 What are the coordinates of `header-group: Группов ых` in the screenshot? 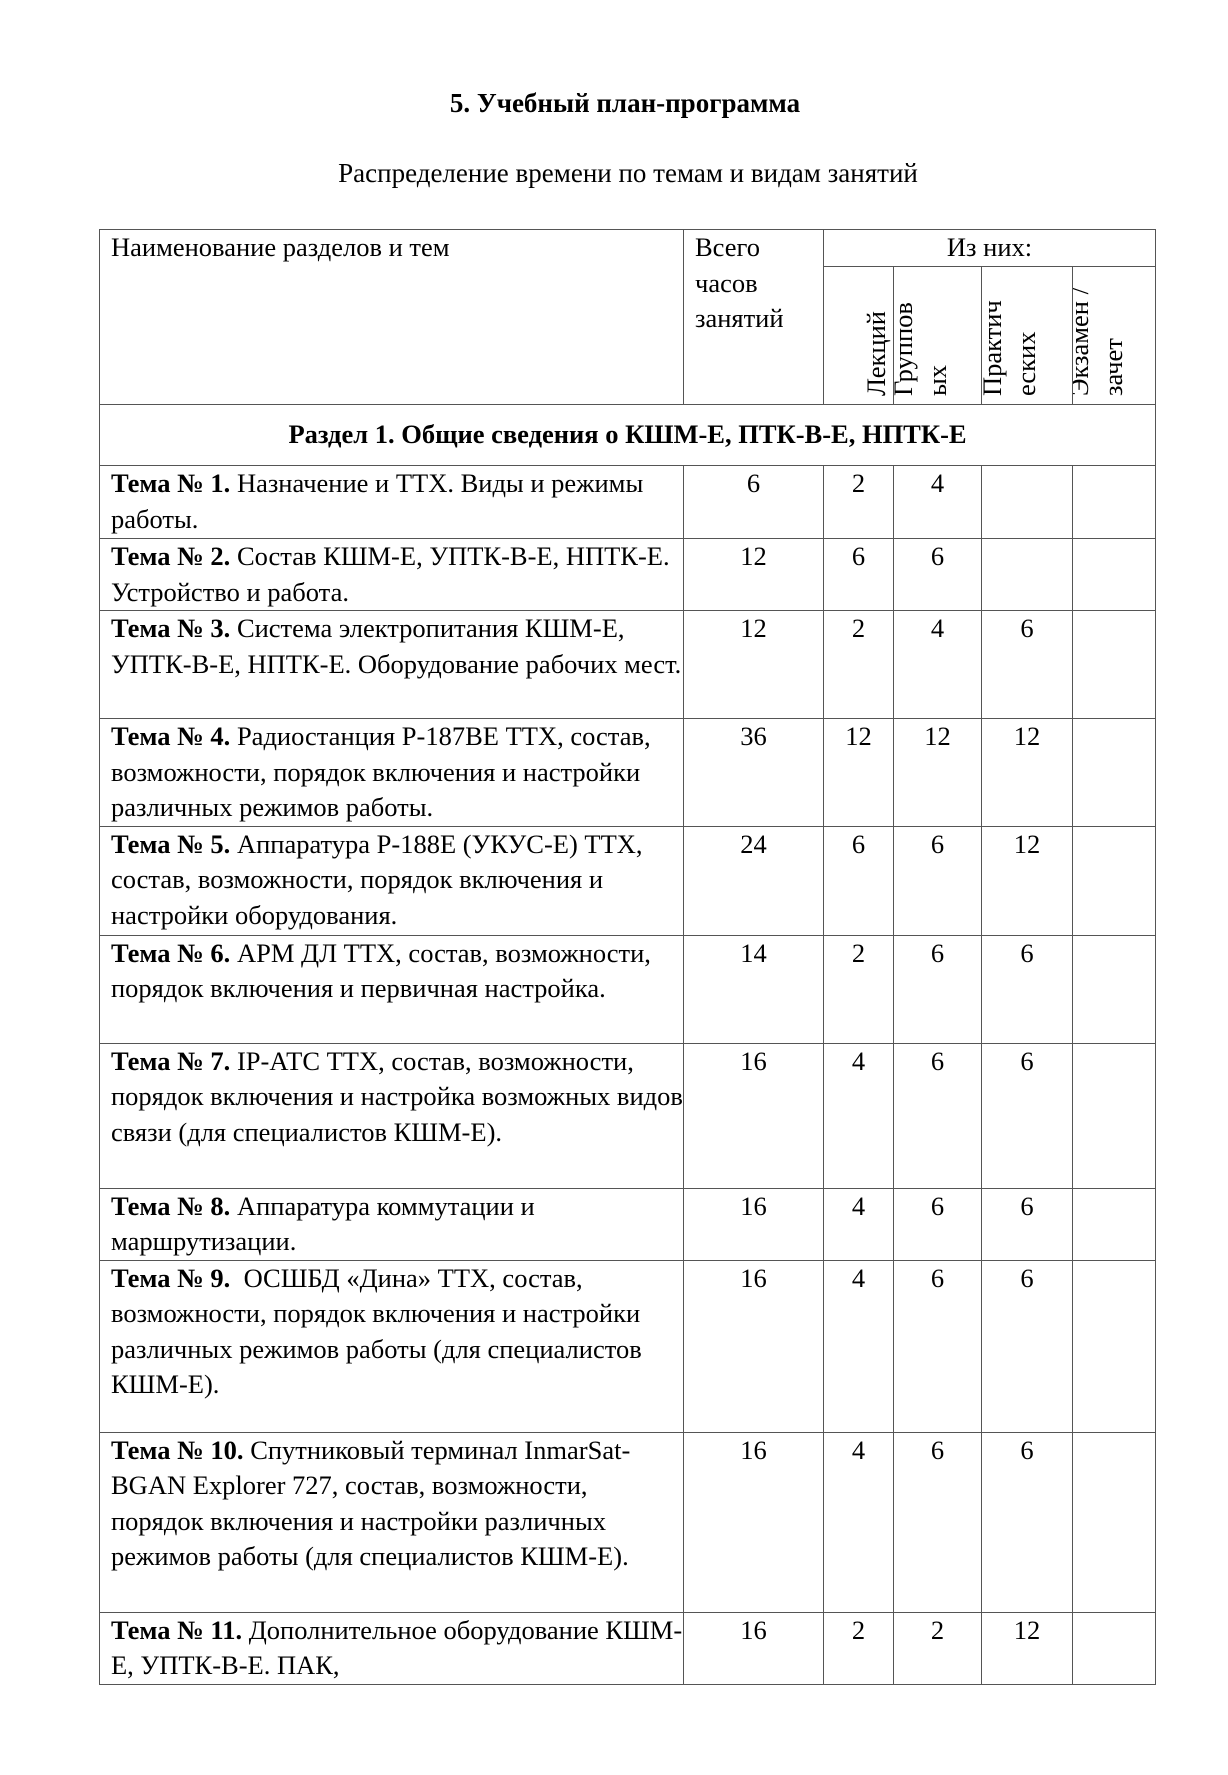 It's located at (937, 335).